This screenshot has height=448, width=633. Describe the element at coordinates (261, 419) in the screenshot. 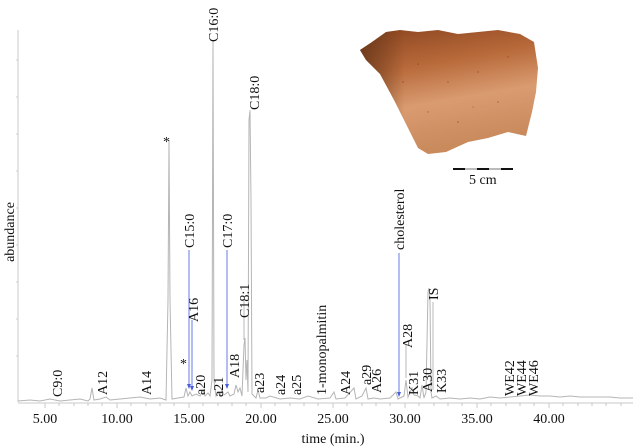

I see `x-tick-20: 20.00` at that location.